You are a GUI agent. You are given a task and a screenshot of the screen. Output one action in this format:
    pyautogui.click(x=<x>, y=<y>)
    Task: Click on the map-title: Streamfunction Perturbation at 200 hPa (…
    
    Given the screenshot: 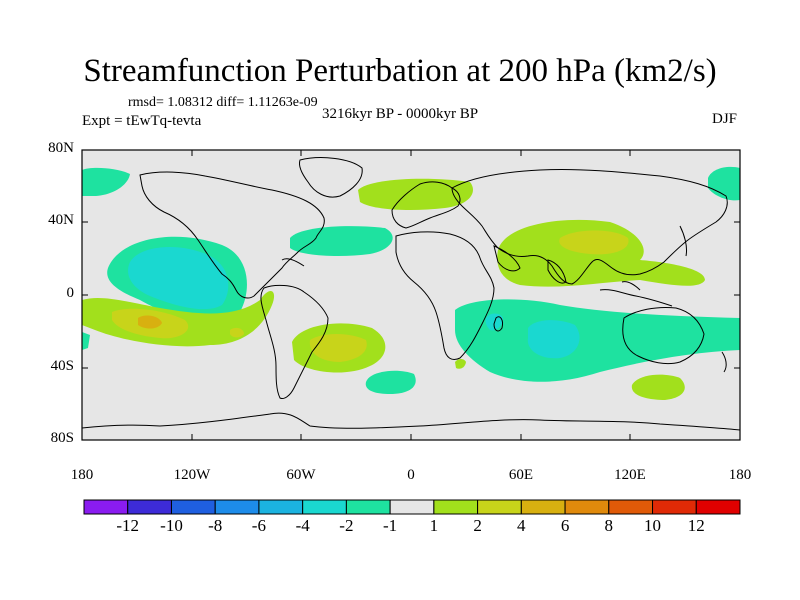 What is the action you would take?
    pyautogui.click(x=400, y=71)
    